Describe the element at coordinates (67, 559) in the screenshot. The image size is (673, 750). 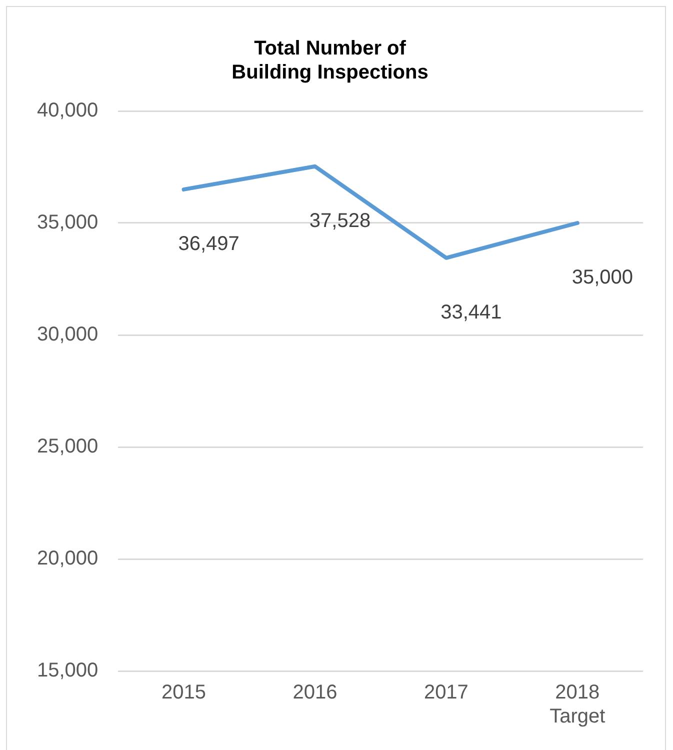
I see `y-tick-label: 20,000` at that location.